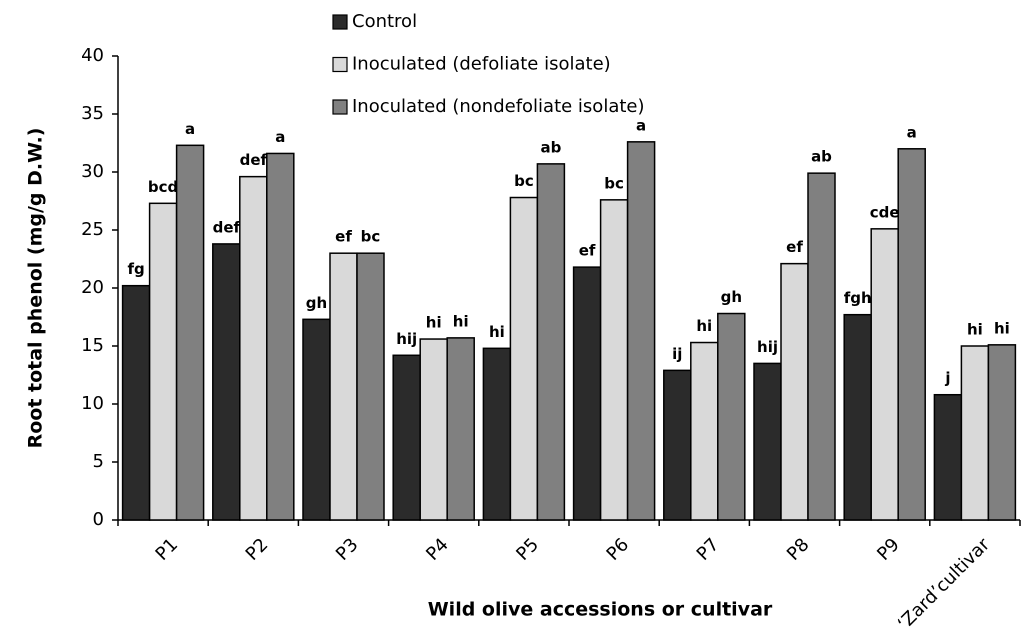  I want to click on y-tick-label: 25, so click(92, 229).